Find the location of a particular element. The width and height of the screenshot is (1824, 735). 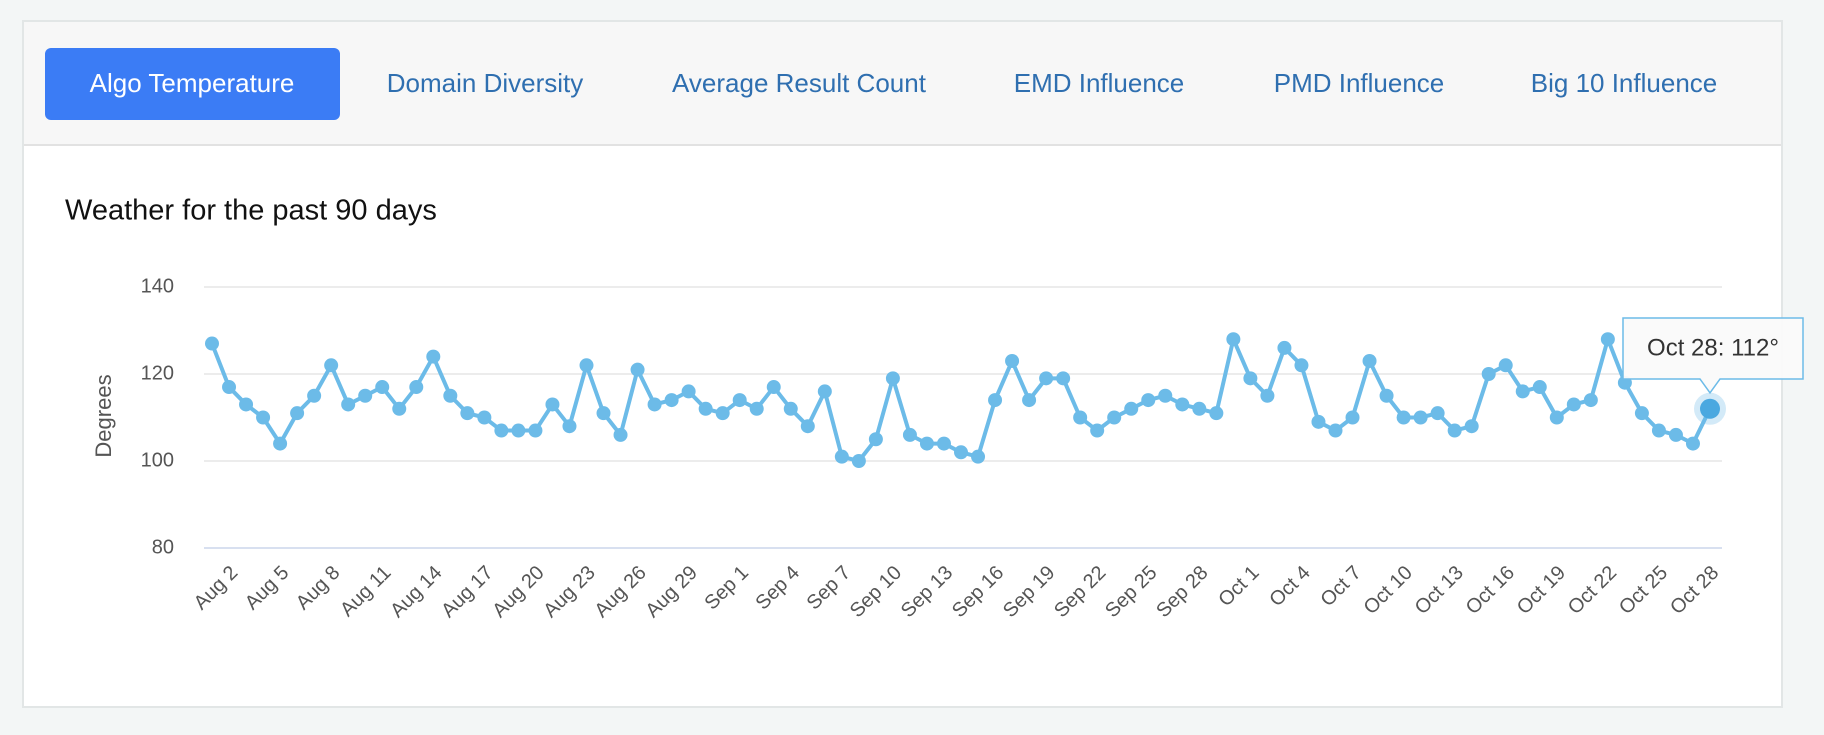

tab: PMD Influence is located at coordinates (1359, 83).